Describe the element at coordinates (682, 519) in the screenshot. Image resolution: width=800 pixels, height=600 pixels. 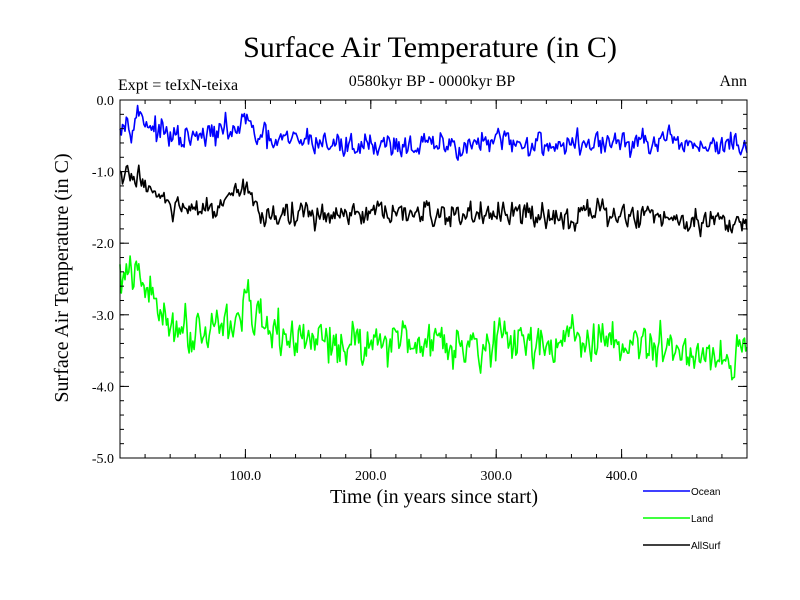
I see `legend: Ocean Land AllSurf` at that location.